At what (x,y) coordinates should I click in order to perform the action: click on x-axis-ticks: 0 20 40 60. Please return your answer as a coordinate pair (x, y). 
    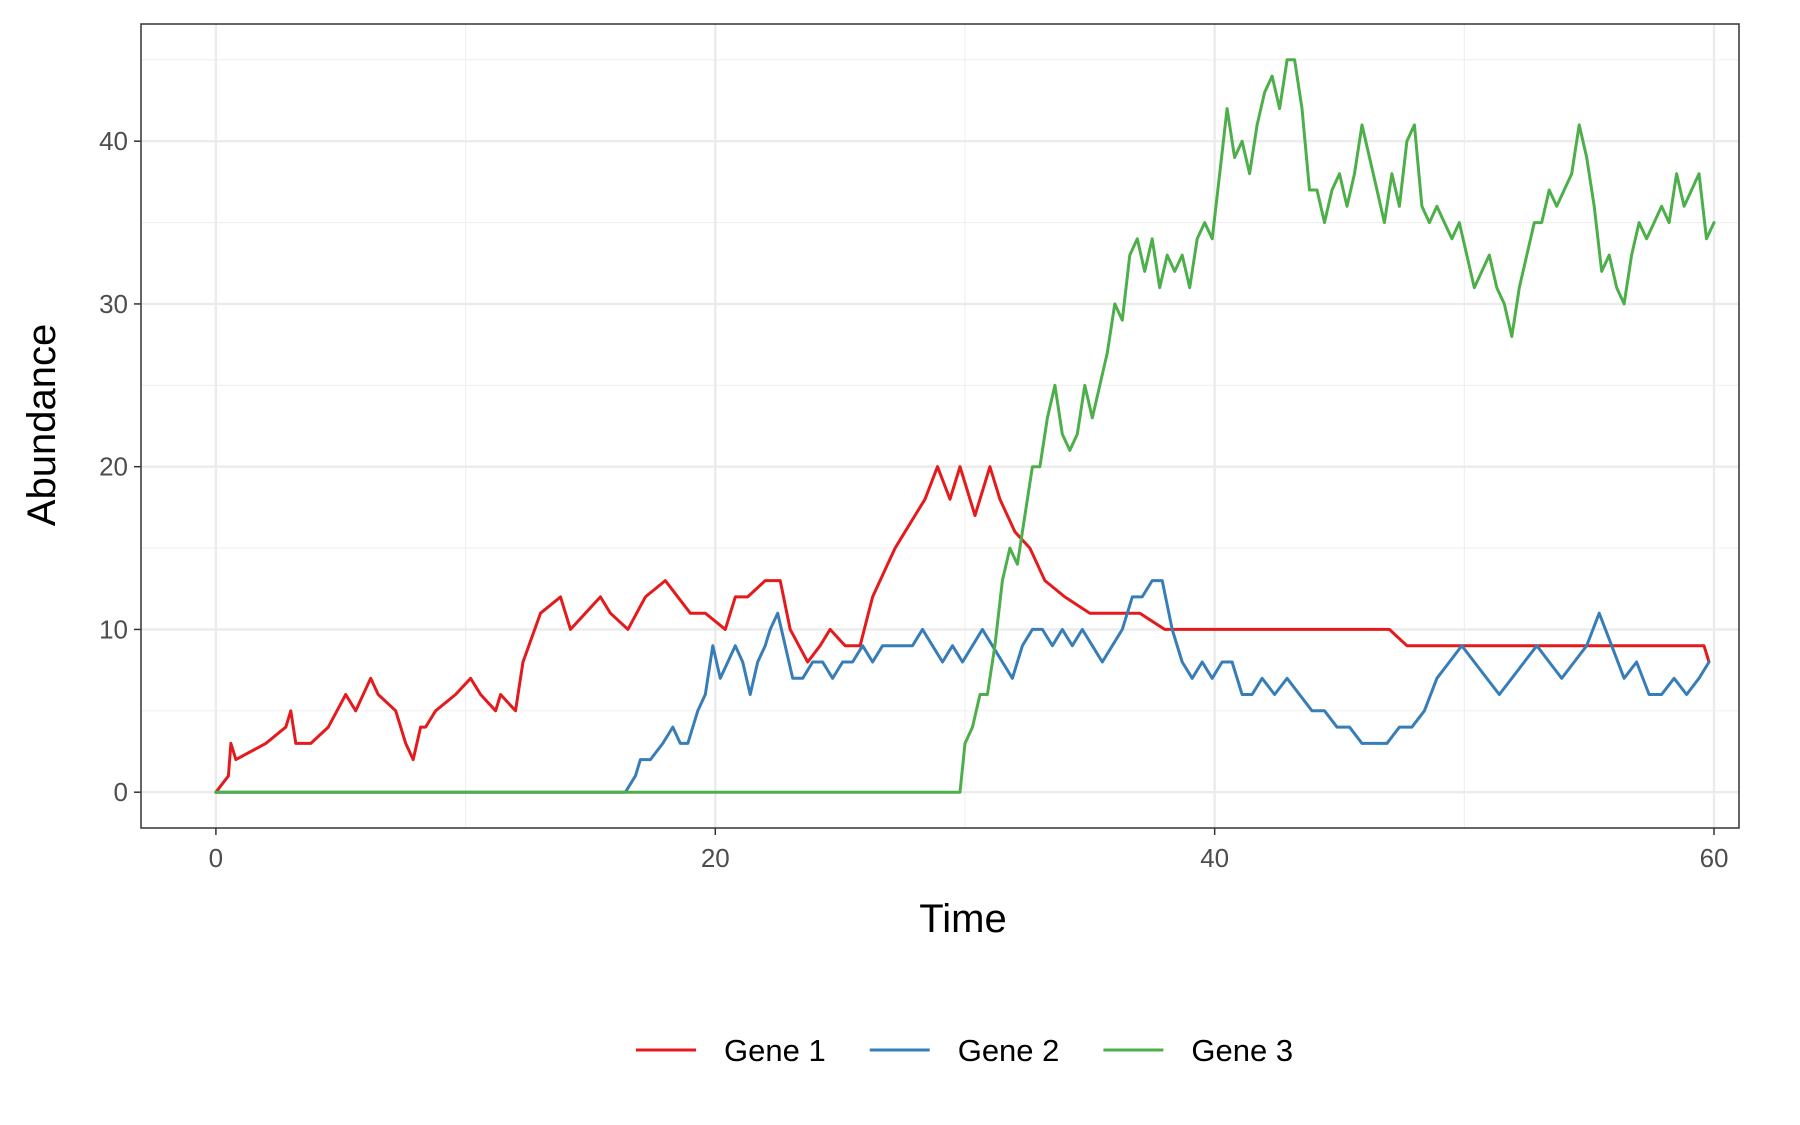
    Looking at the image, I should click on (969, 850).